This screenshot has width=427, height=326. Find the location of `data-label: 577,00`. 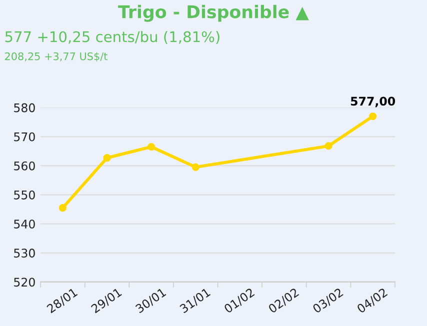

data-label: 577,00 is located at coordinates (373, 102).